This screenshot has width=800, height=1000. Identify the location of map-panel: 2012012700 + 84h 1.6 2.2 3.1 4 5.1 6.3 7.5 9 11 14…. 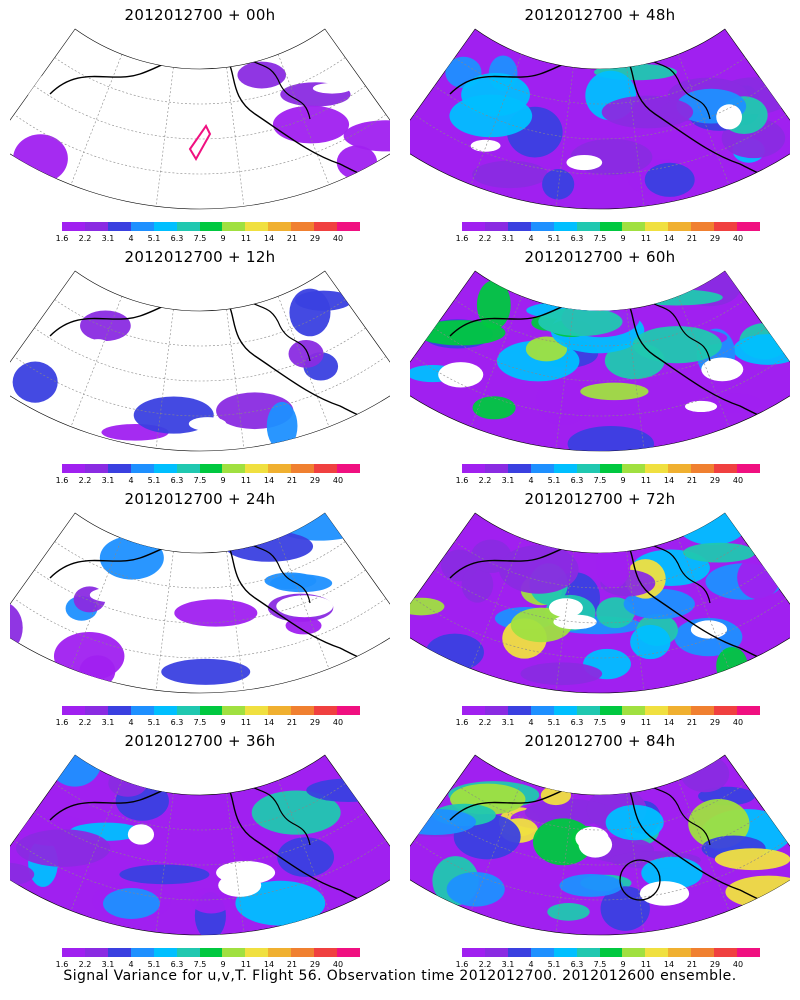
(600, 847).